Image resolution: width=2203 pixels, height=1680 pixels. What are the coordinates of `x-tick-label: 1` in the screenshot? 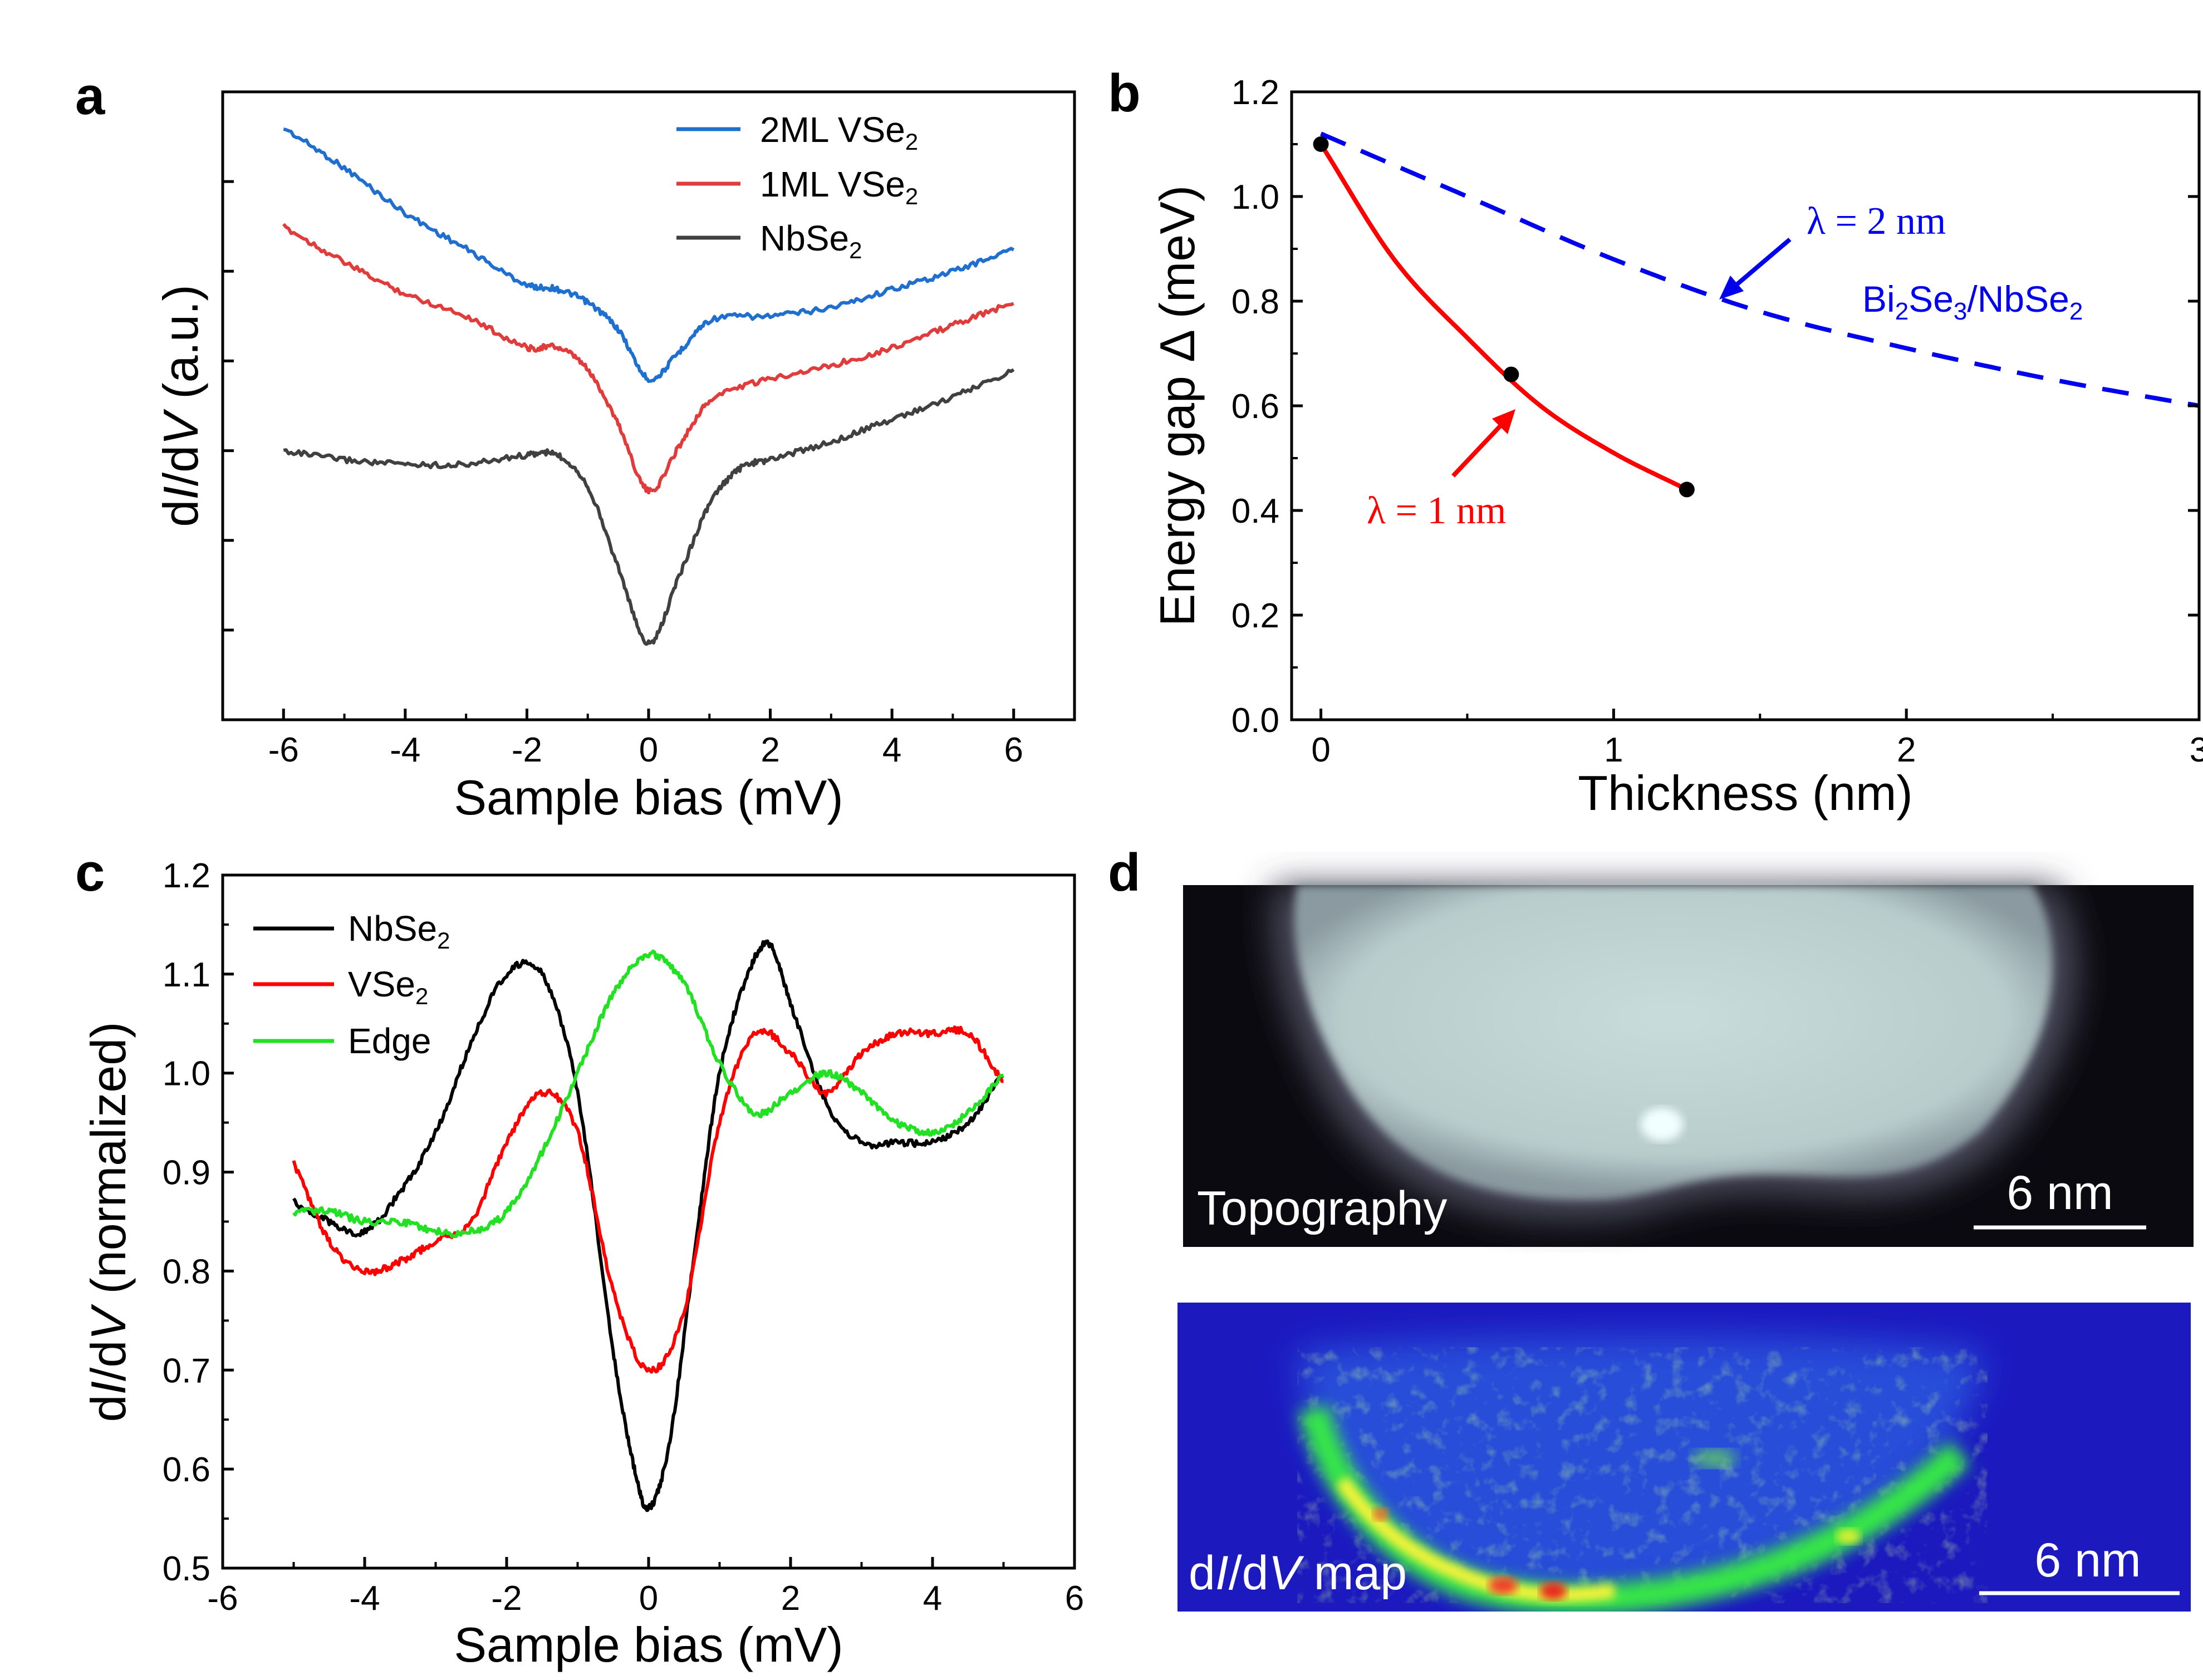 It's located at (1614, 750).